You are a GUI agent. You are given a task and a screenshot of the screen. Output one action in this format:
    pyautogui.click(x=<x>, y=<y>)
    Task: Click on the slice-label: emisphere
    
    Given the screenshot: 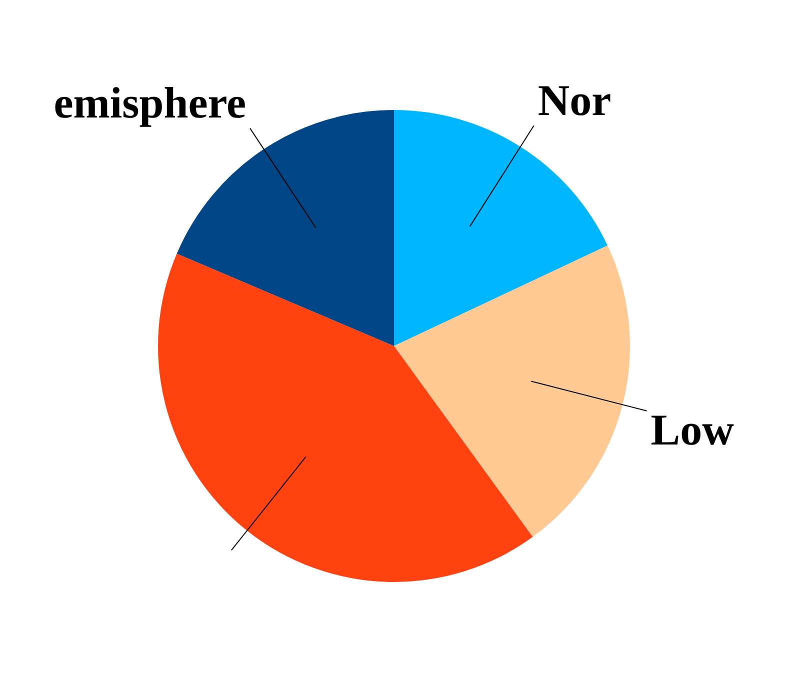 What is the action you would take?
    pyautogui.click(x=150, y=103)
    